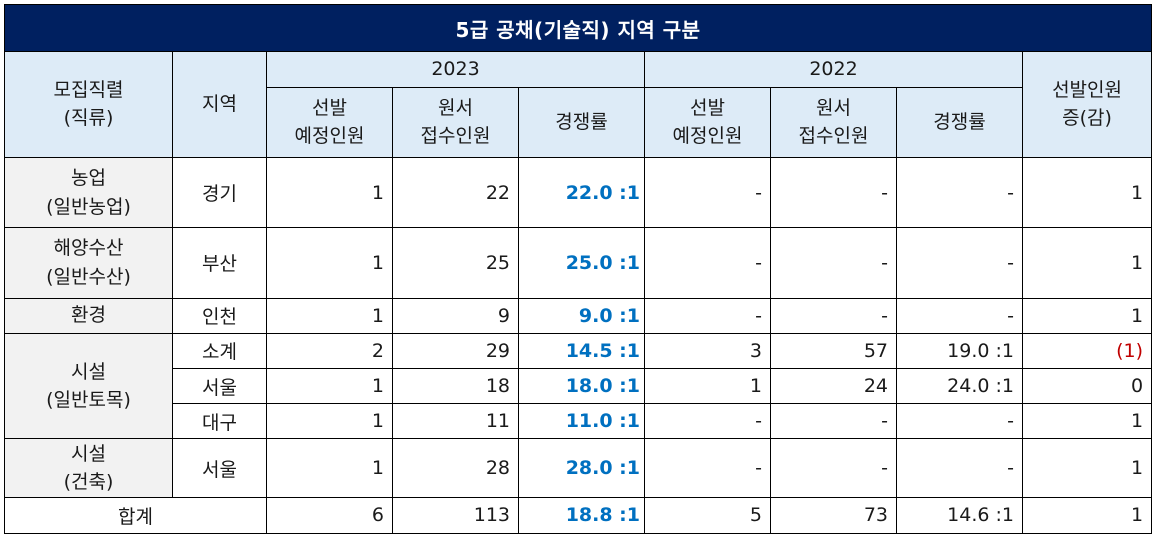 This screenshot has height=538, width=1154. I want to click on category-subname: (일반토목), so click(88, 400).